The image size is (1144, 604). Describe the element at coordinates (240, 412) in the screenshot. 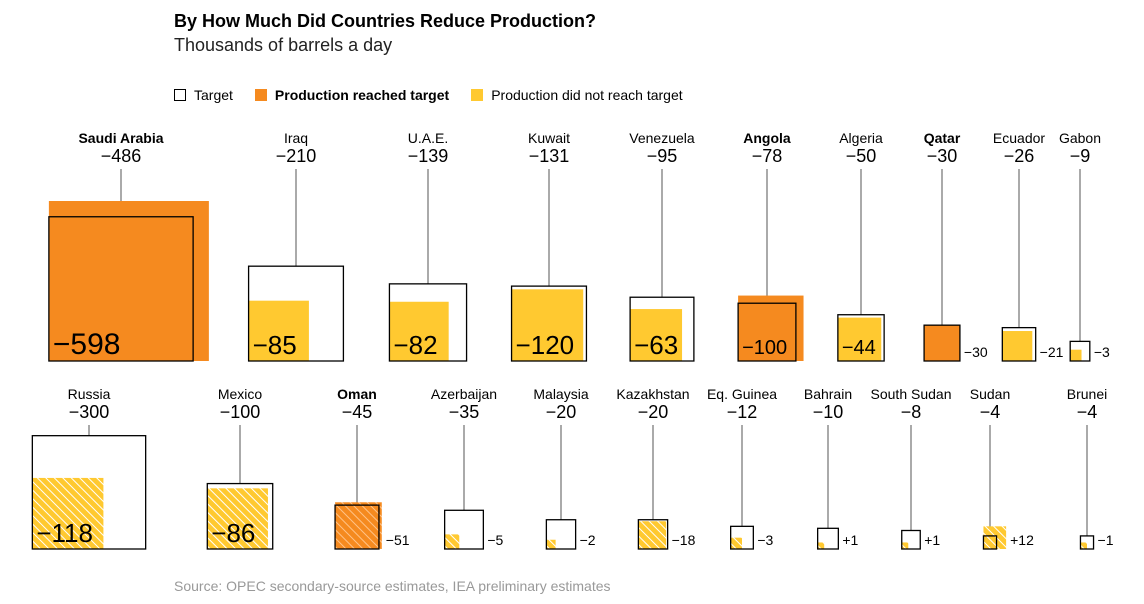

I see `target-label-mexico: −100` at that location.